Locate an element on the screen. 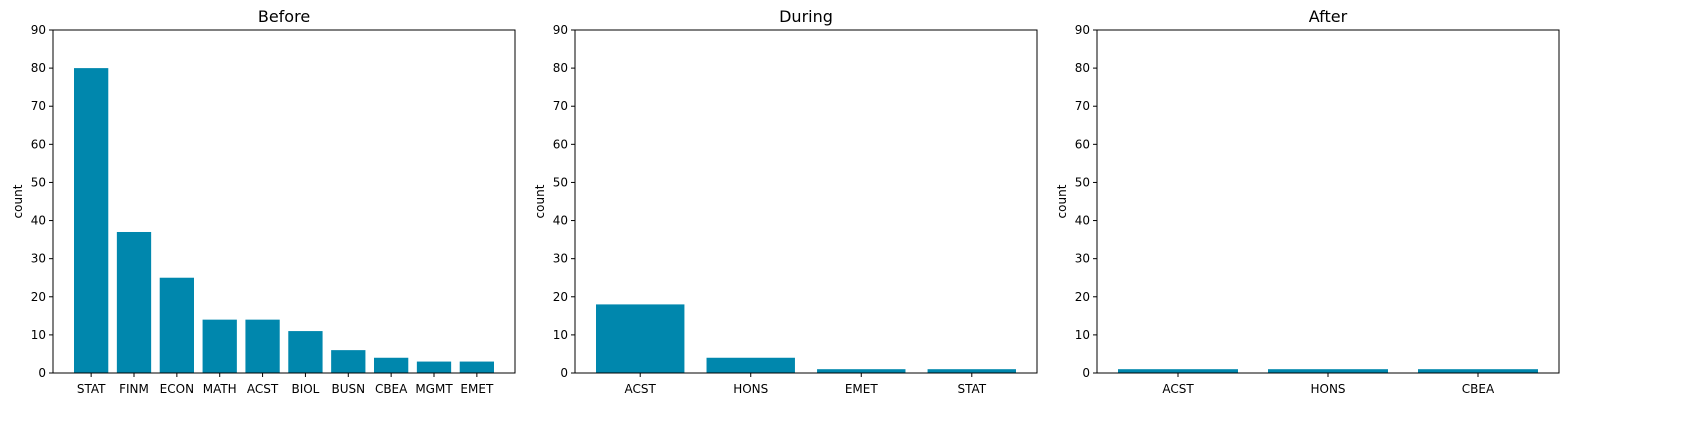  x-tick-label: FINM is located at coordinates (134, 389).